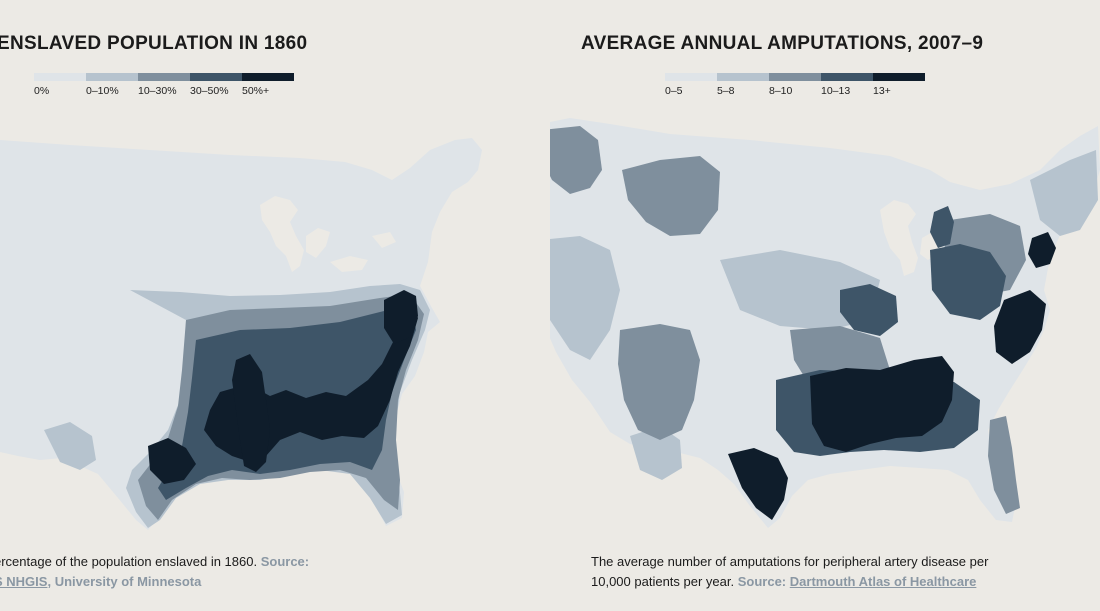  What do you see at coordinates (883, 581) in the screenshot?
I see `right-source-link-dartmouth: Dartmouth Atlas of Healthcare` at bounding box center [883, 581].